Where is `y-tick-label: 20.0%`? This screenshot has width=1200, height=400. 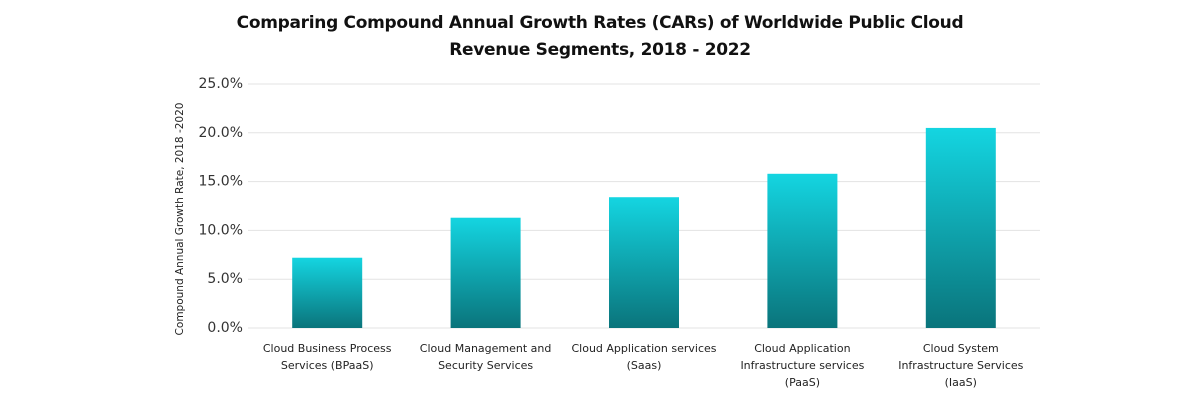
y-tick-label: 20.0% is located at coordinates (221, 133).